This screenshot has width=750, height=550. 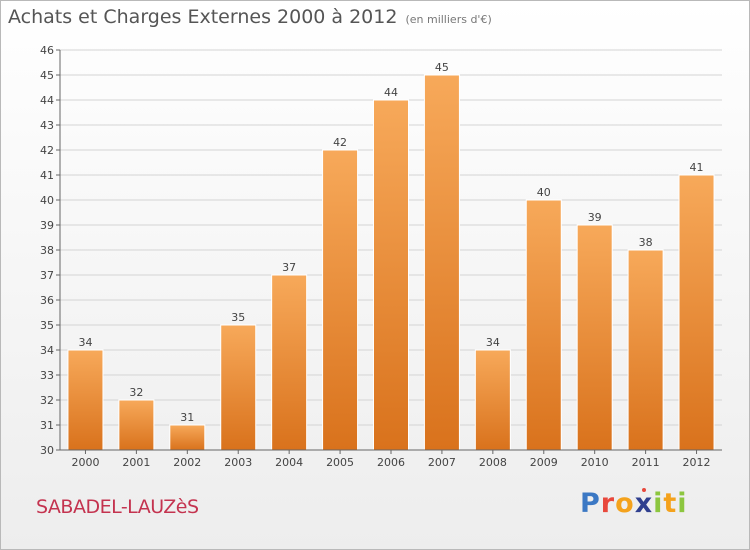 What do you see at coordinates (493, 462) in the screenshot?
I see `x-tick-label: 2008` at bounding box center [493, 462].